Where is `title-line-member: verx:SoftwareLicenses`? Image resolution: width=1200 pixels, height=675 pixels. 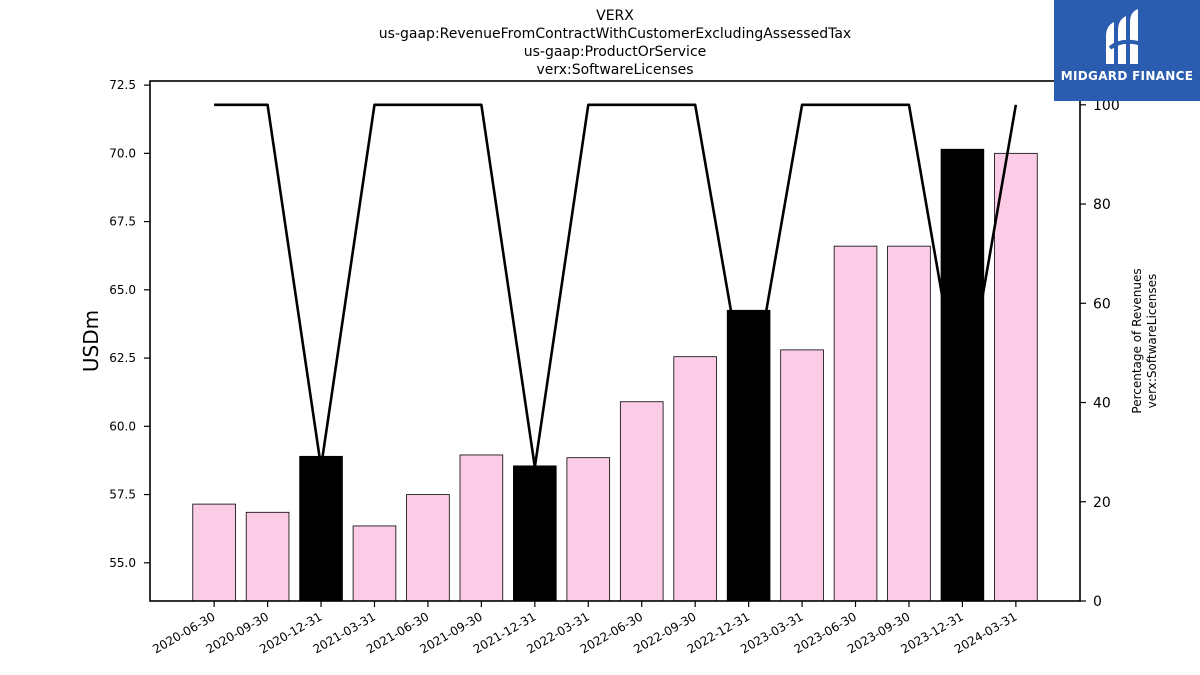 title-line-member: verx:SoftwareLicenses is located at coordinates (615, 70).